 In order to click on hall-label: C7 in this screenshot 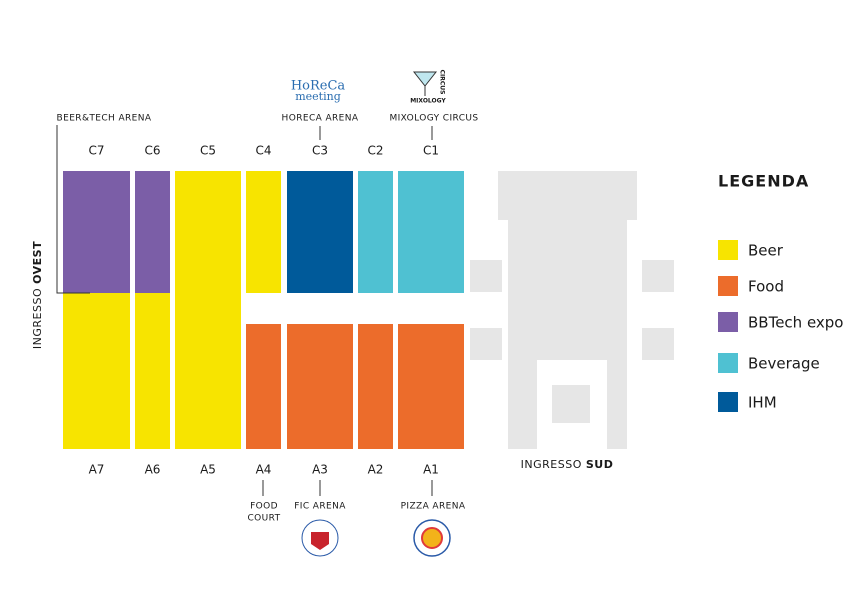, I will do `click(96, 151)`.